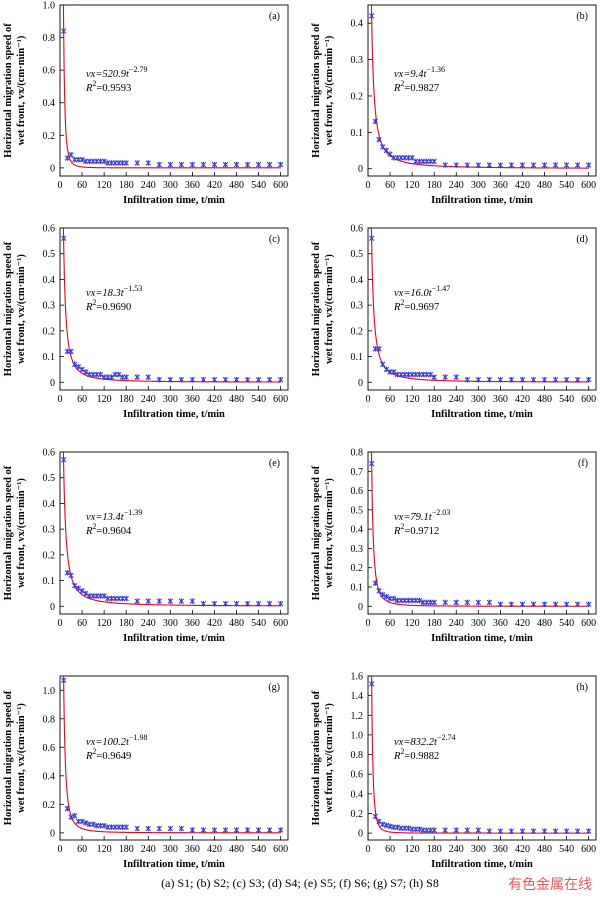 This screenshot has width=600, height=902. I want to click on x-tick-label: 120, so click(412, 849).